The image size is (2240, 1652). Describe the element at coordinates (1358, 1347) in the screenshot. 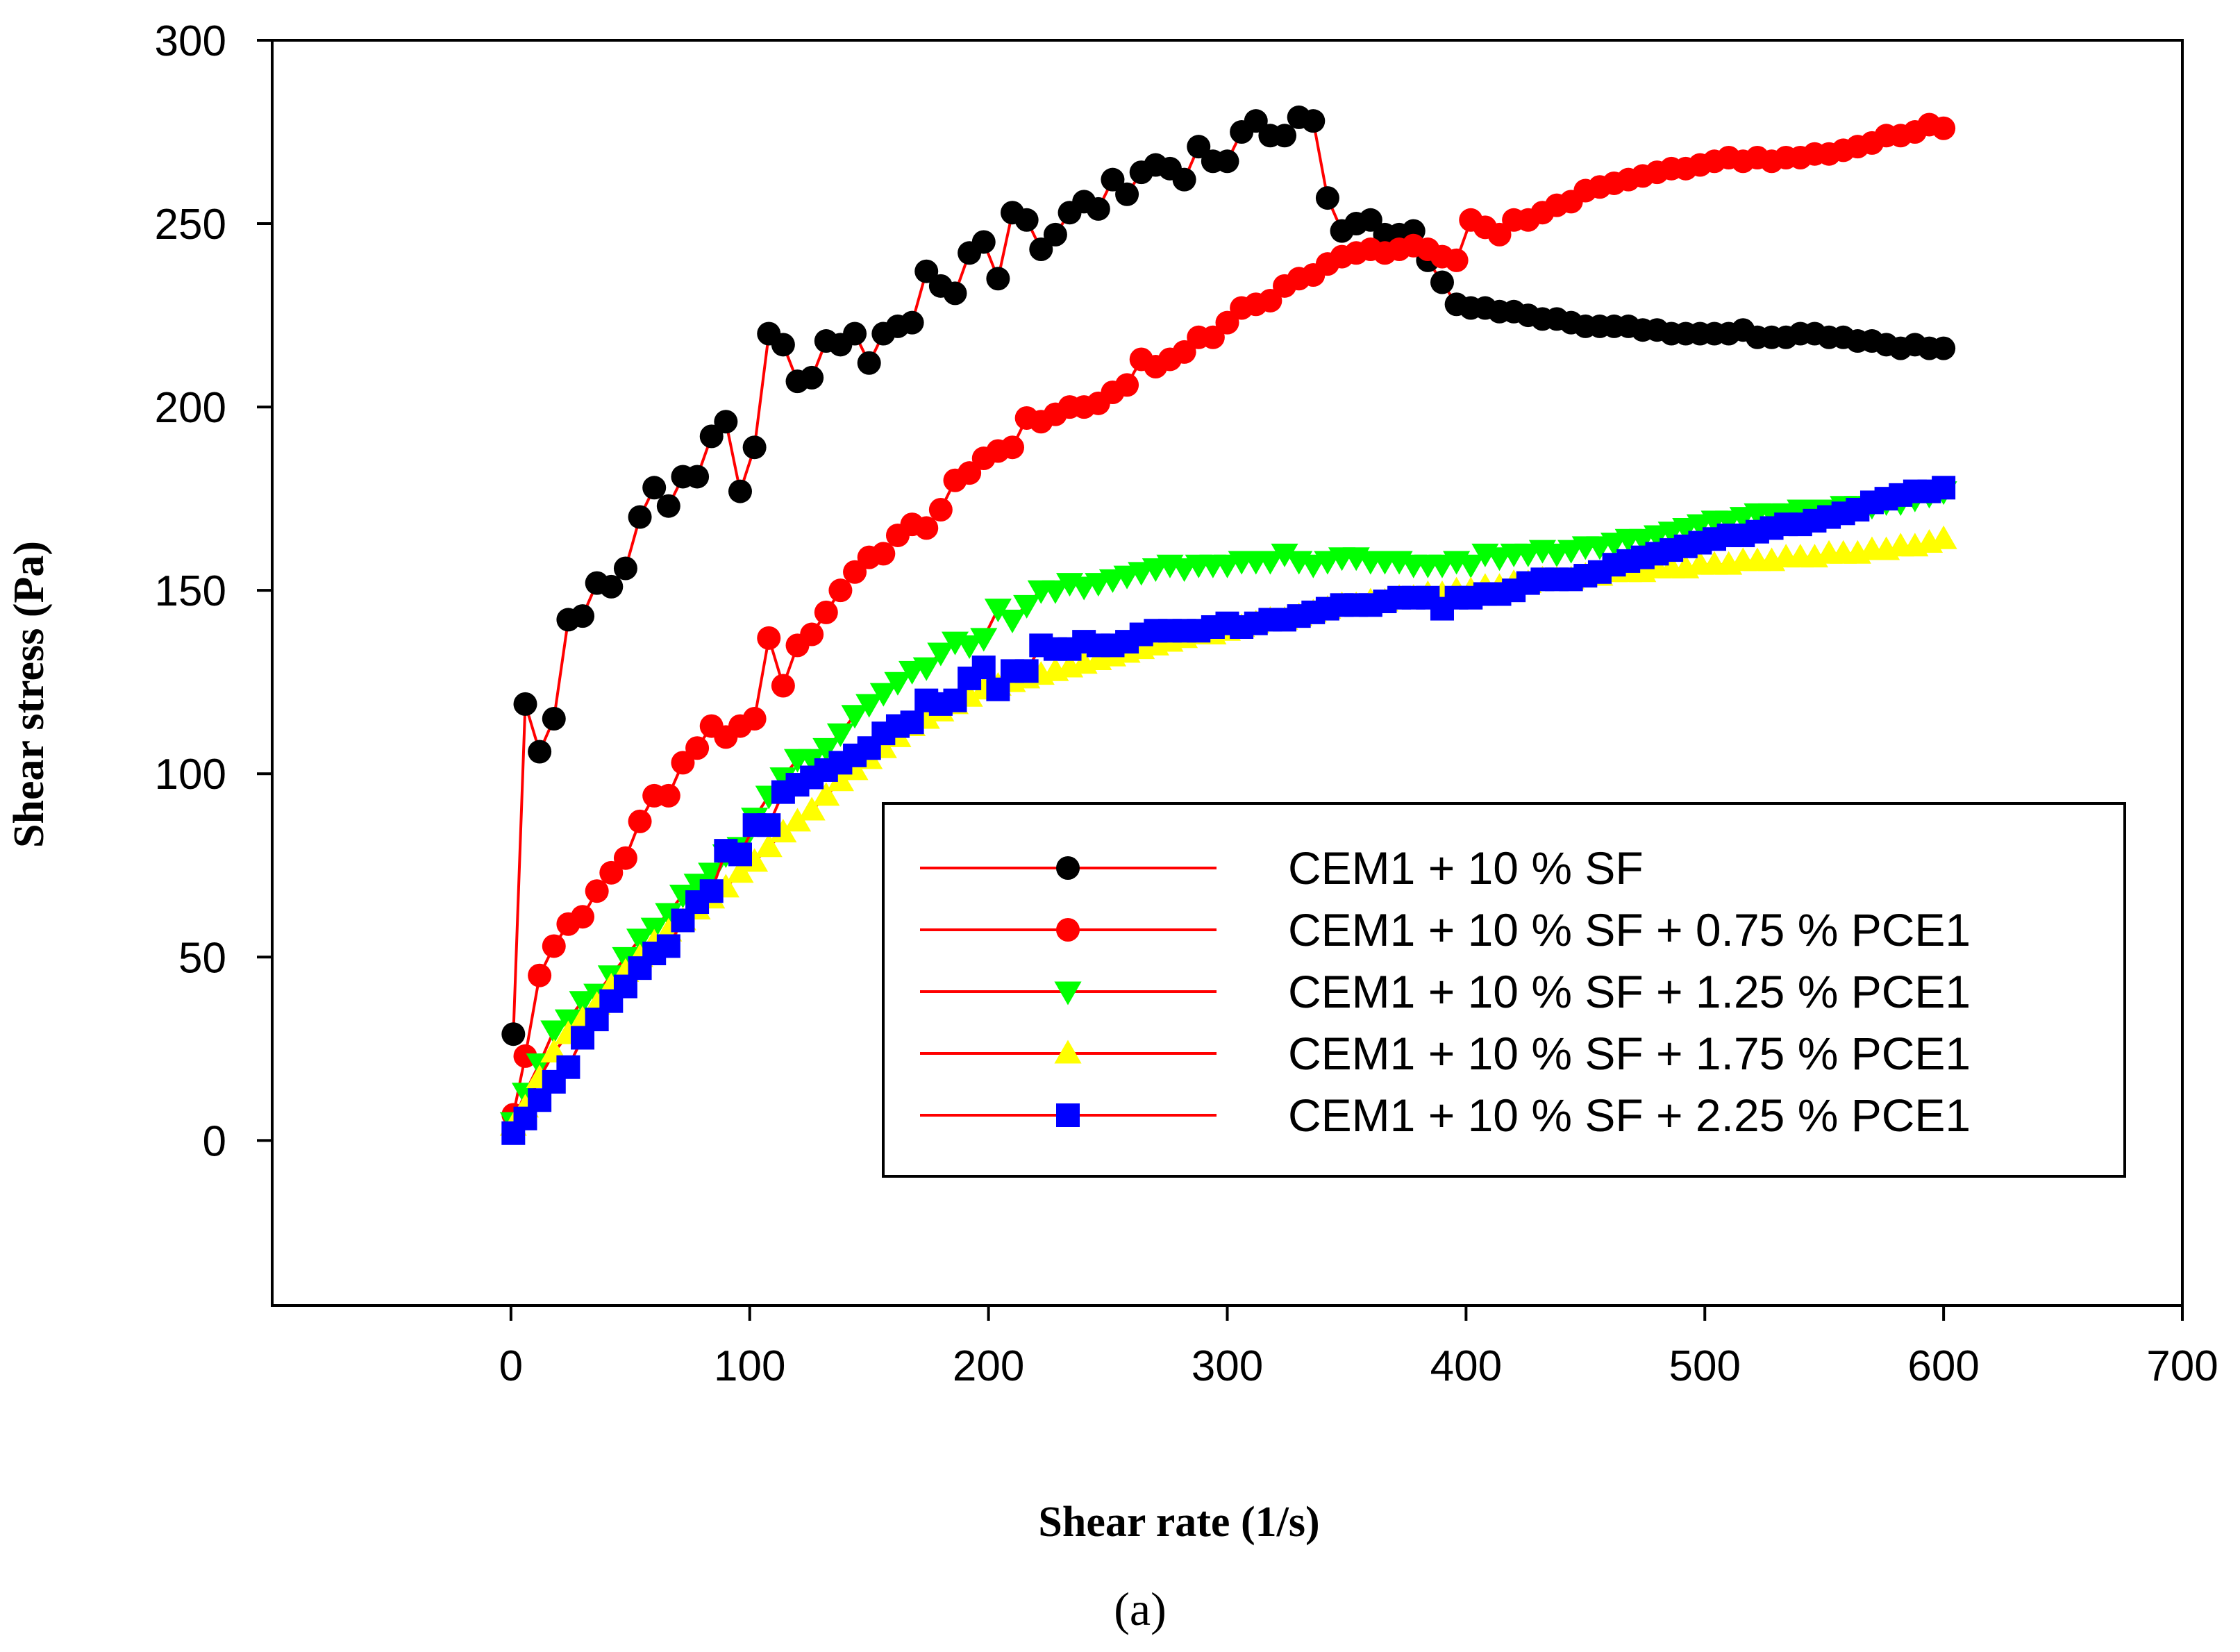

I see `x-axis: 0 100 200 300 400 500 600 700` at that location.